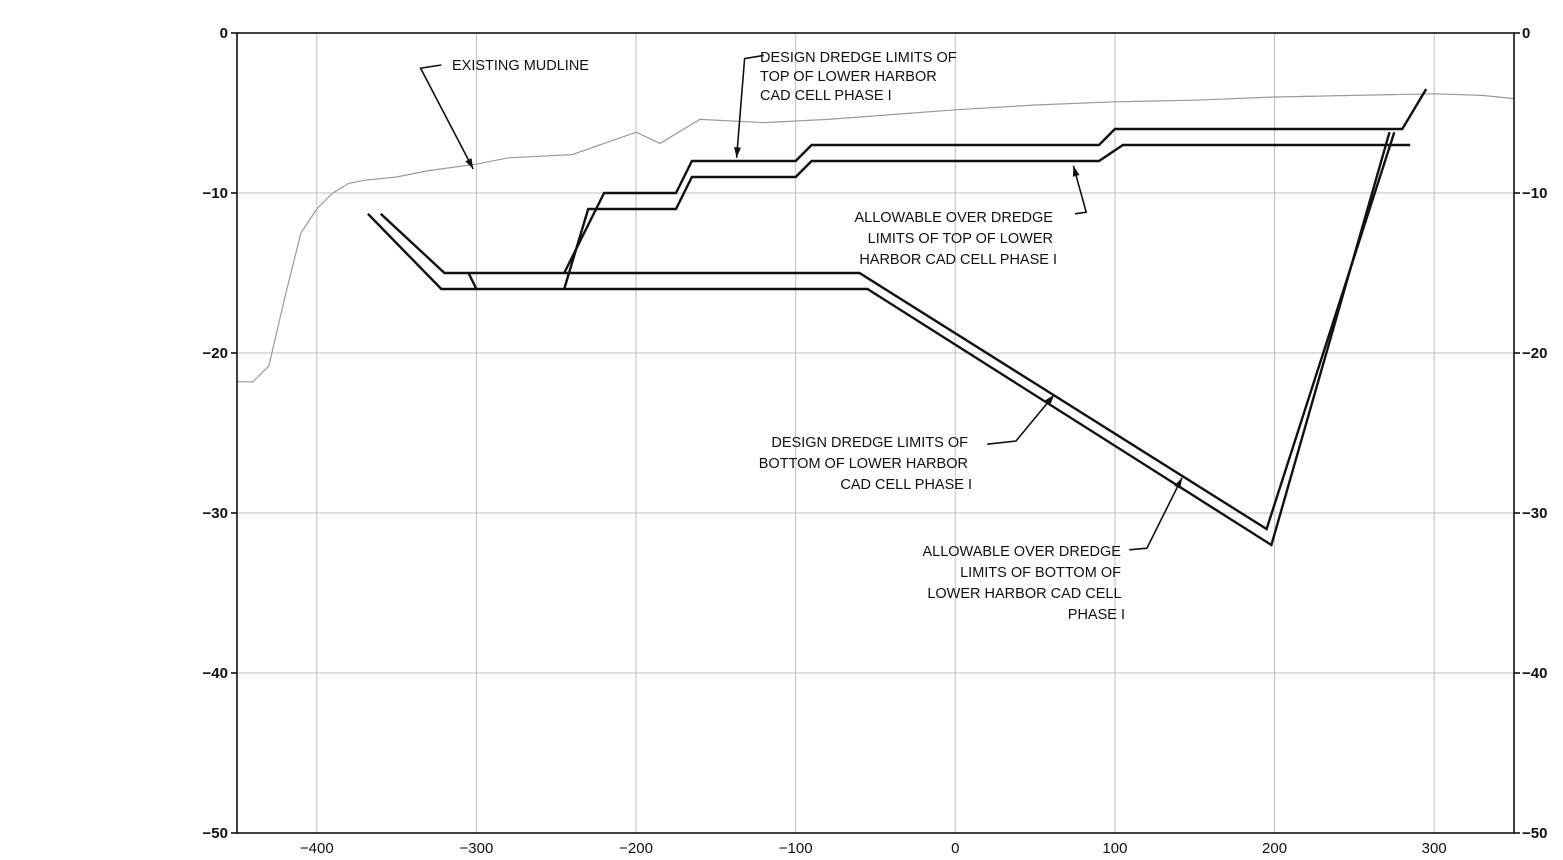  What do you see at coordinates (1021, 419) in the screenshot?
I see `leader-design-bottom` at bounding box center [1021, 419].